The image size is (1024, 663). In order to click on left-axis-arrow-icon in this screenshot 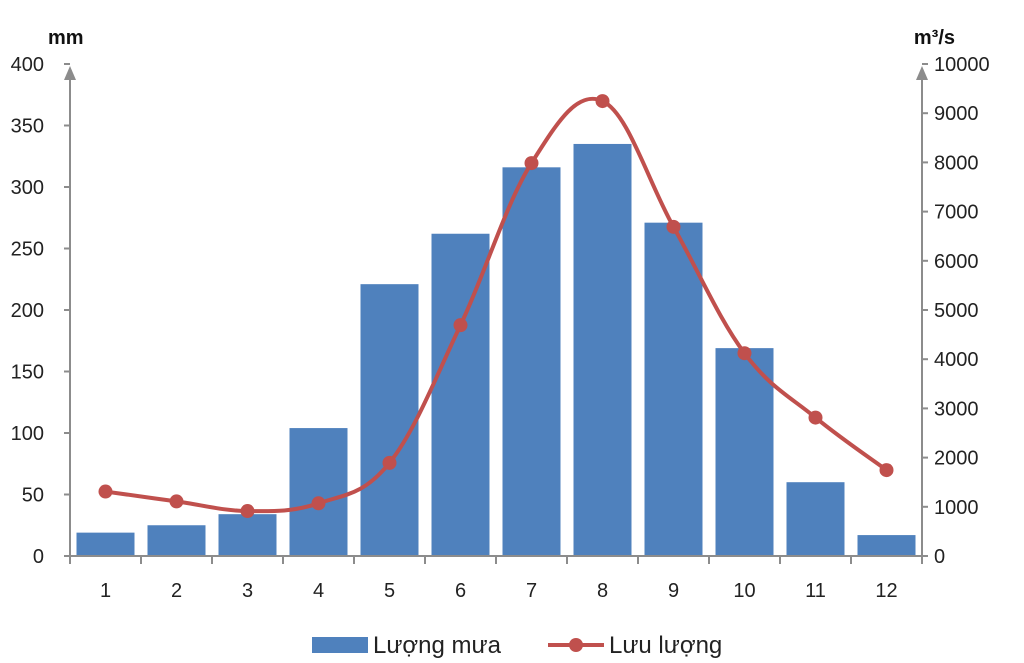, I will do `click(70, 73)`.